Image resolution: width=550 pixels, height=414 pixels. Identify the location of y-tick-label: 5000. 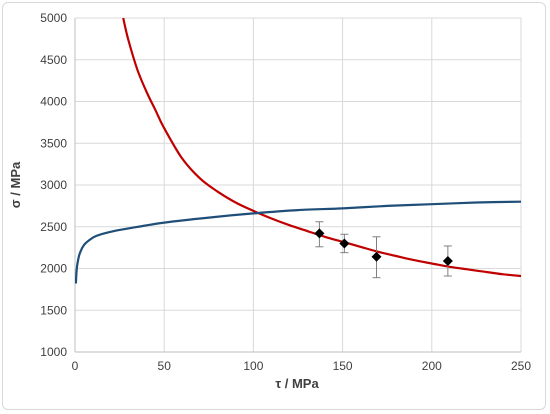
(53, 18).